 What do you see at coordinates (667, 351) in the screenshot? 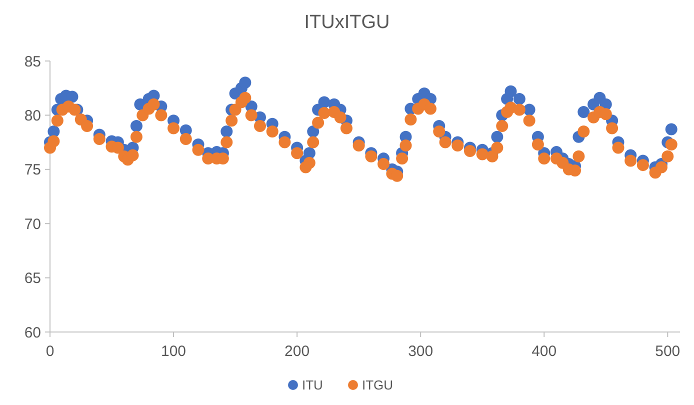
I see `x-tick-label: 500` at bounding box center [667, 351].